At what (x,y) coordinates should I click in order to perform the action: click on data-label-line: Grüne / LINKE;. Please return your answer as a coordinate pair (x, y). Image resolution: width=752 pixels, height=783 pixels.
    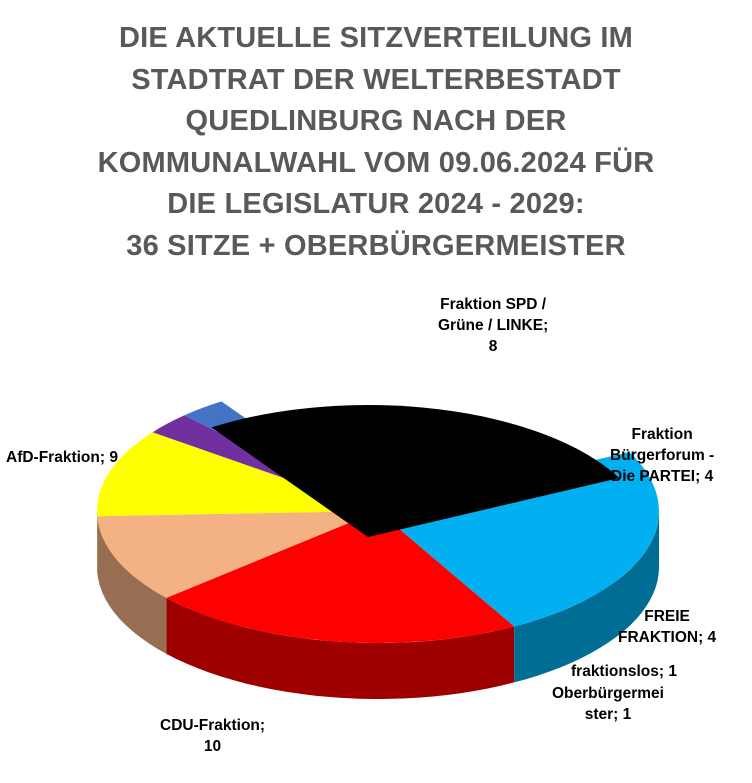
    Looking at the image, I should click on (493, 325).